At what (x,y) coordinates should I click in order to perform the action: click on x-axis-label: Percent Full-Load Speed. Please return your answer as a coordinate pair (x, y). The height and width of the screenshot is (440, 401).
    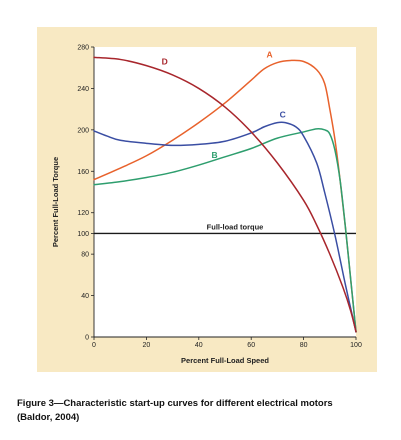
    Looking at the image, I should click on (225, 360).